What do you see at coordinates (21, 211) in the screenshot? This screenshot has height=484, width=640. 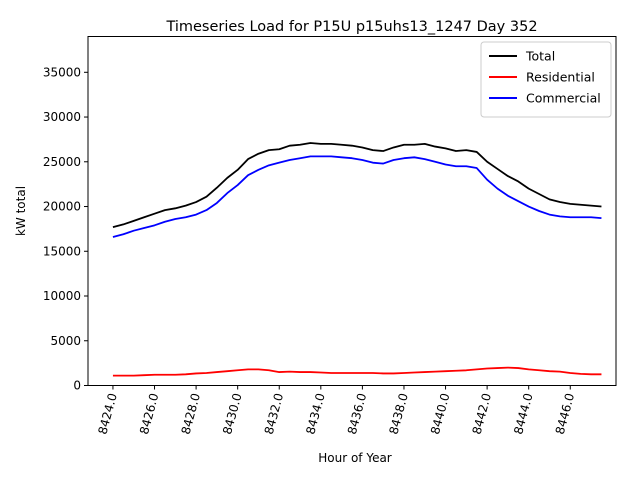 I see `y-axis-label: kW total` at bounding box center [21, 211].